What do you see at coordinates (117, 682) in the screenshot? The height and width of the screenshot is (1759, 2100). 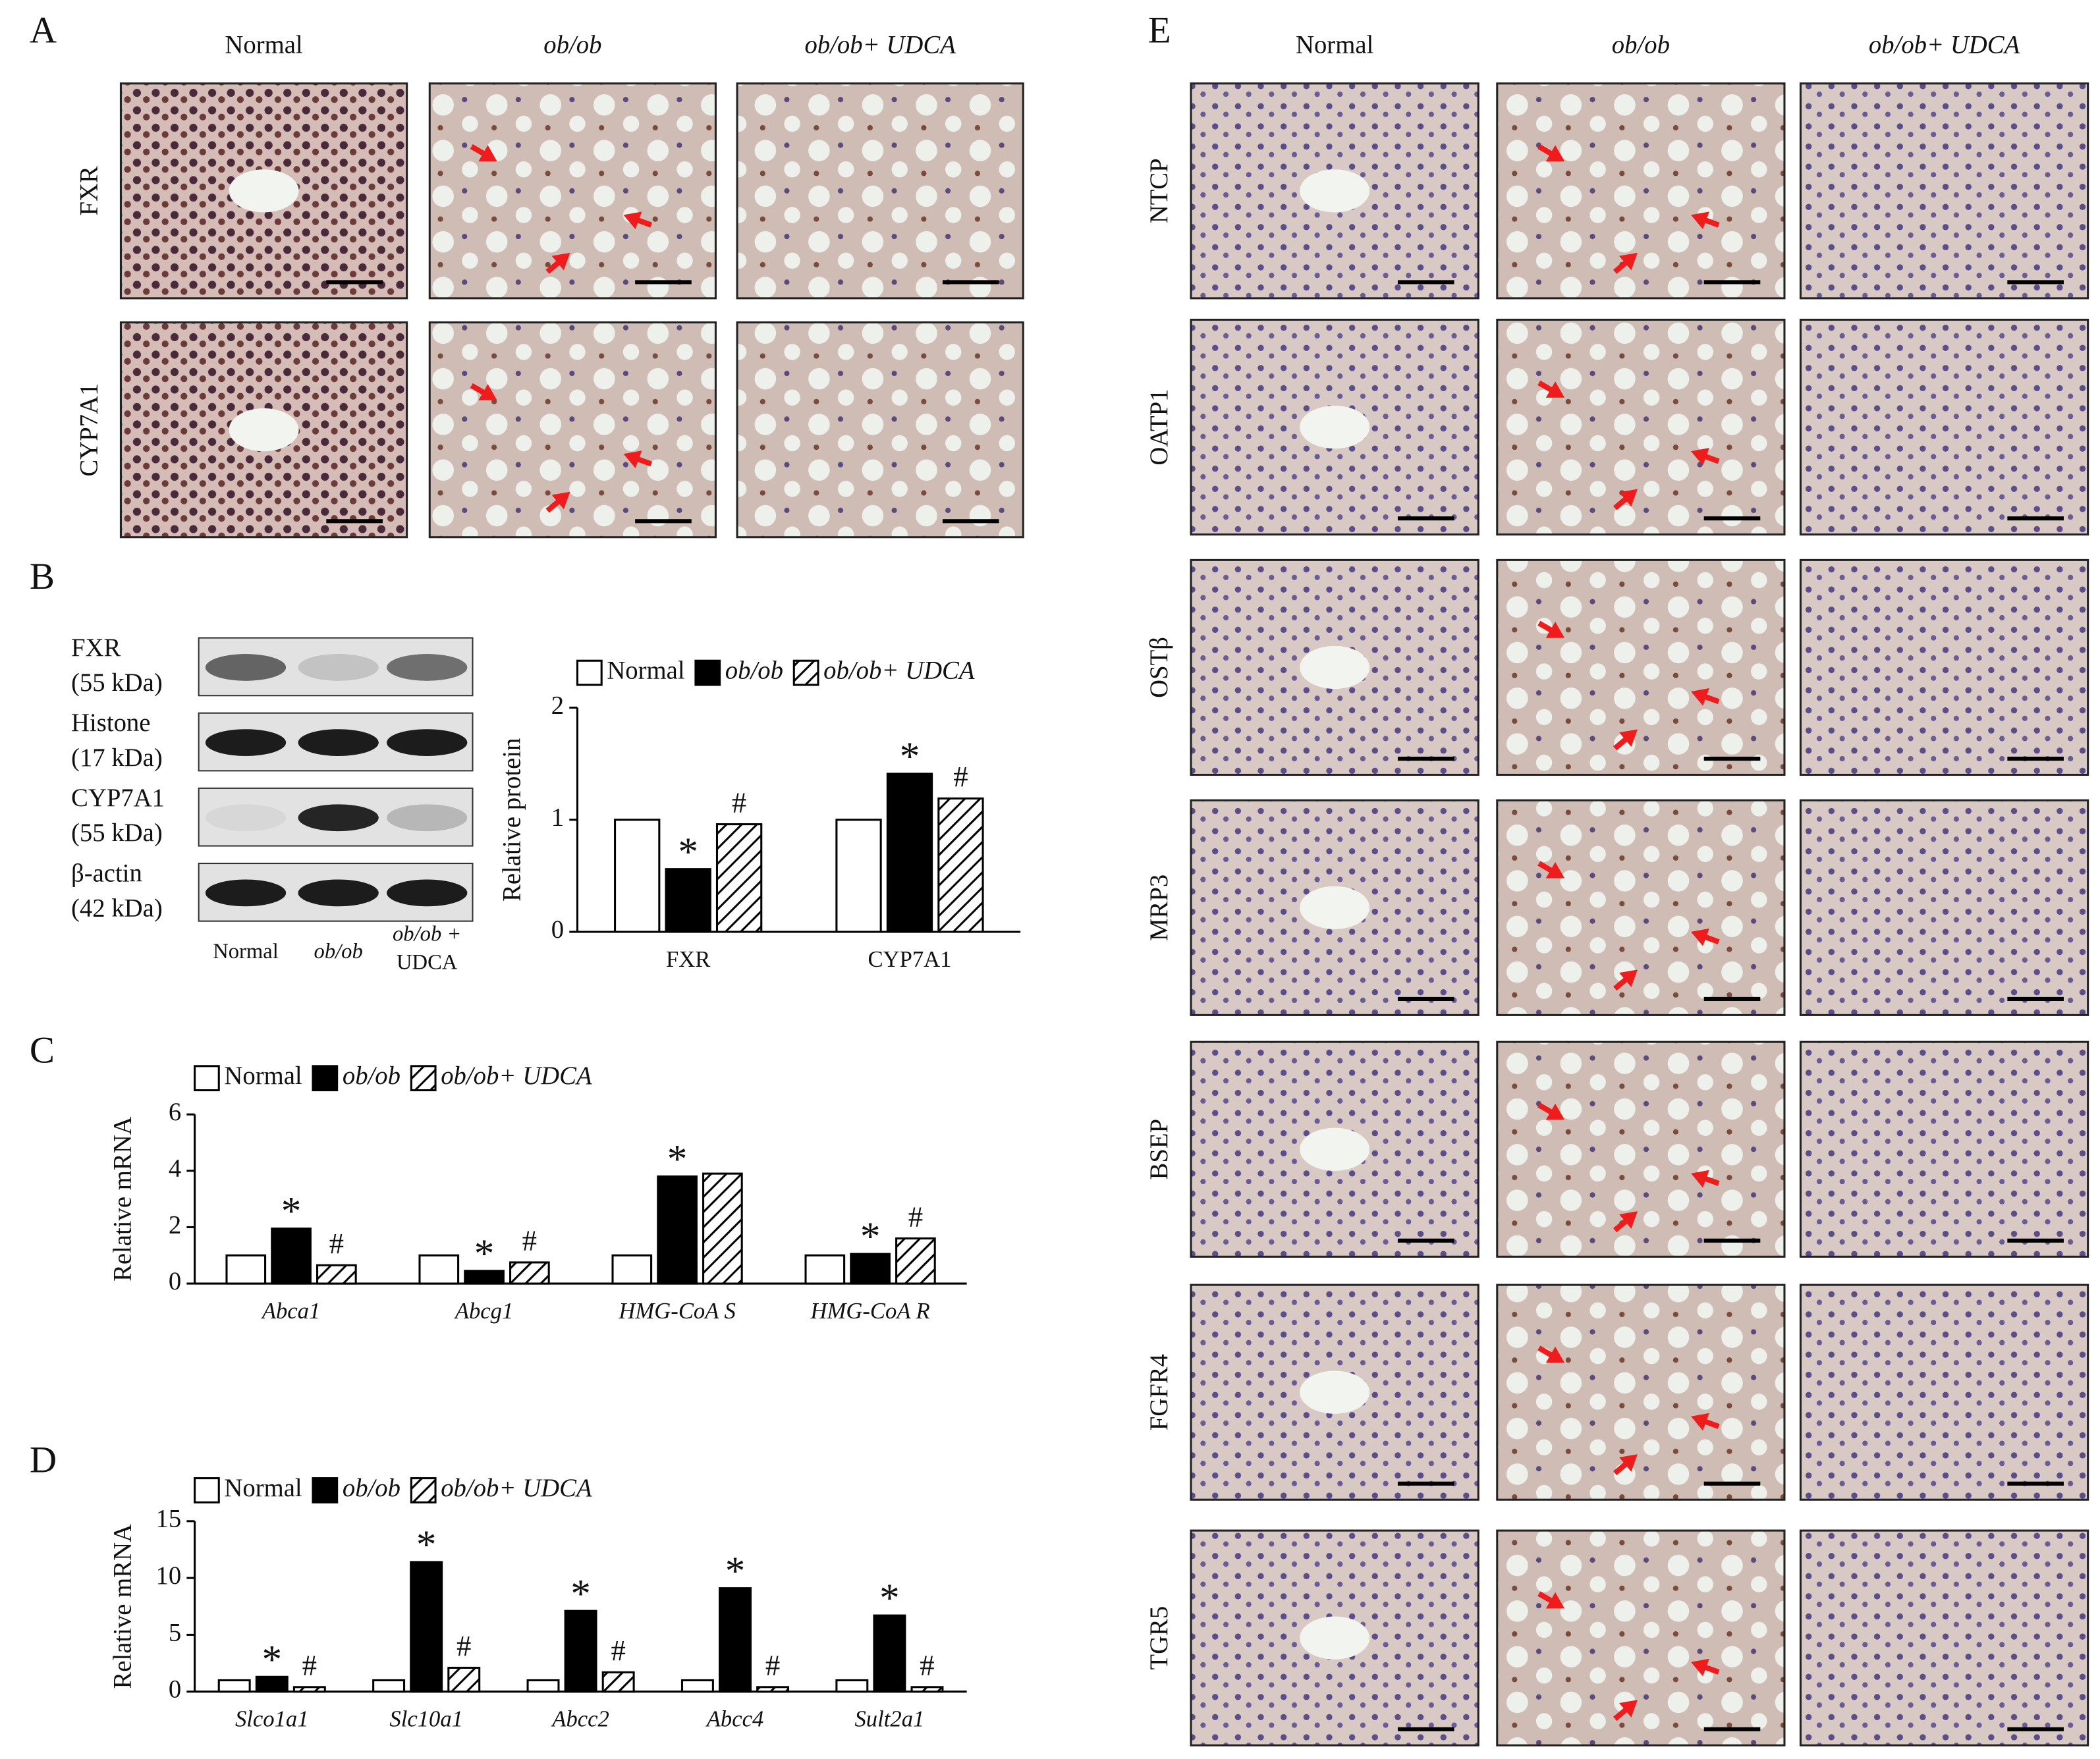 I see `blot-size: (55 kDa)` at bounding box center [117, 682].